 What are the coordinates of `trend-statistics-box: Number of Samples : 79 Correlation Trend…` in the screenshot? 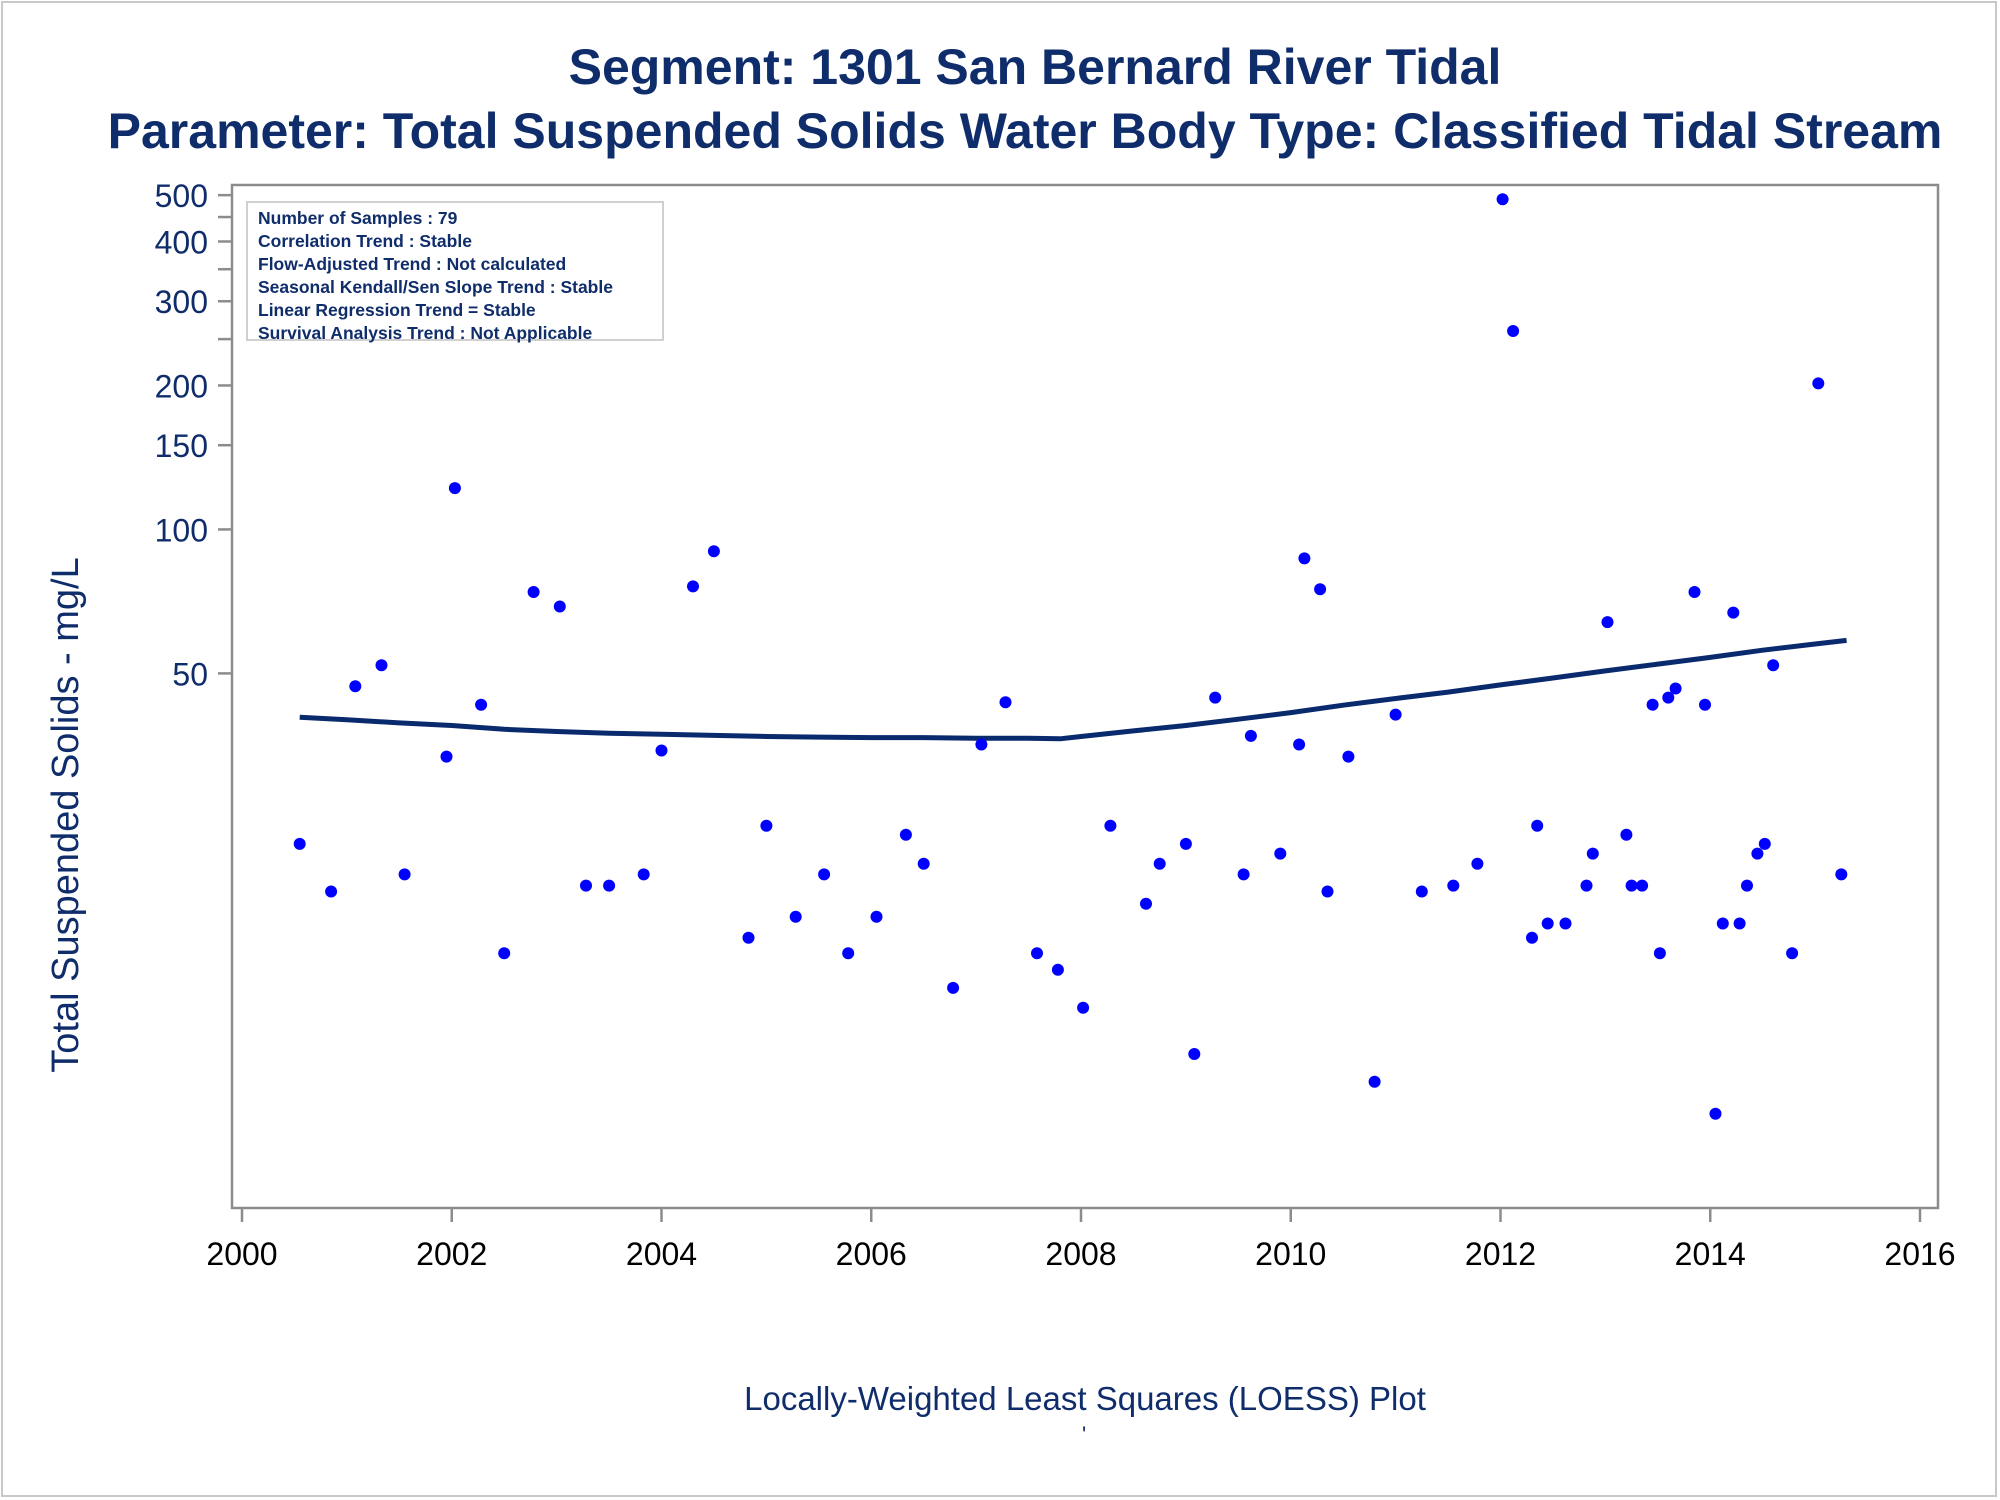 It's located at (455, 272).